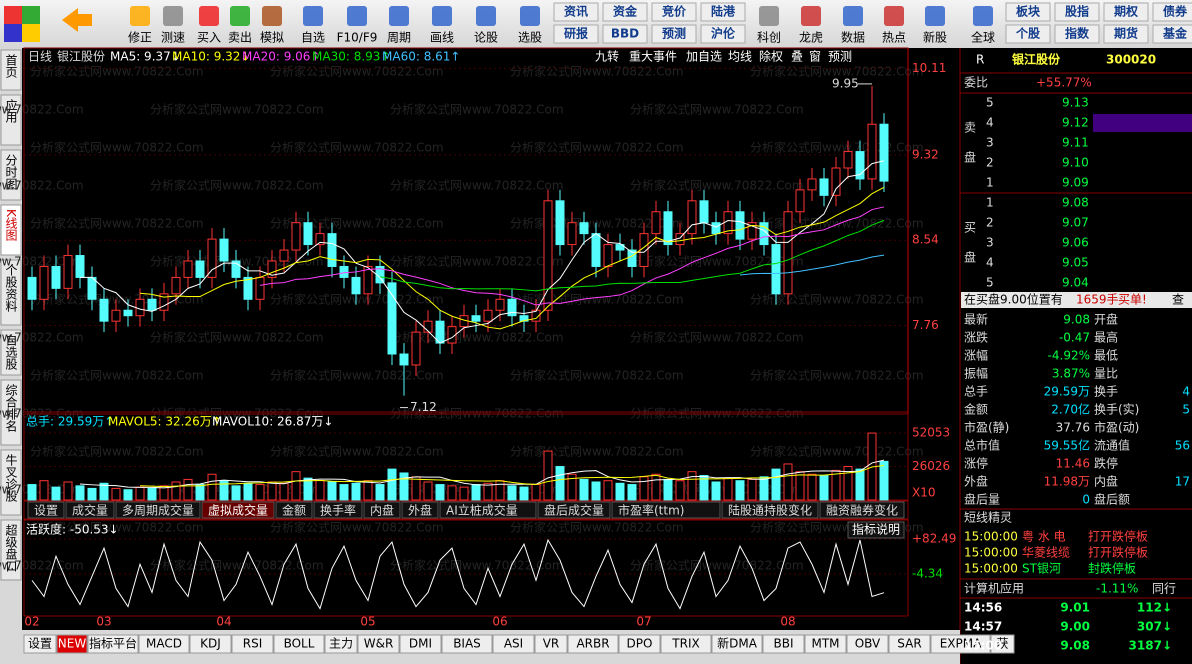  Describe the element at coordinates (272, 38) in the screenshot. I see `tool-label: 模拟` at that location.